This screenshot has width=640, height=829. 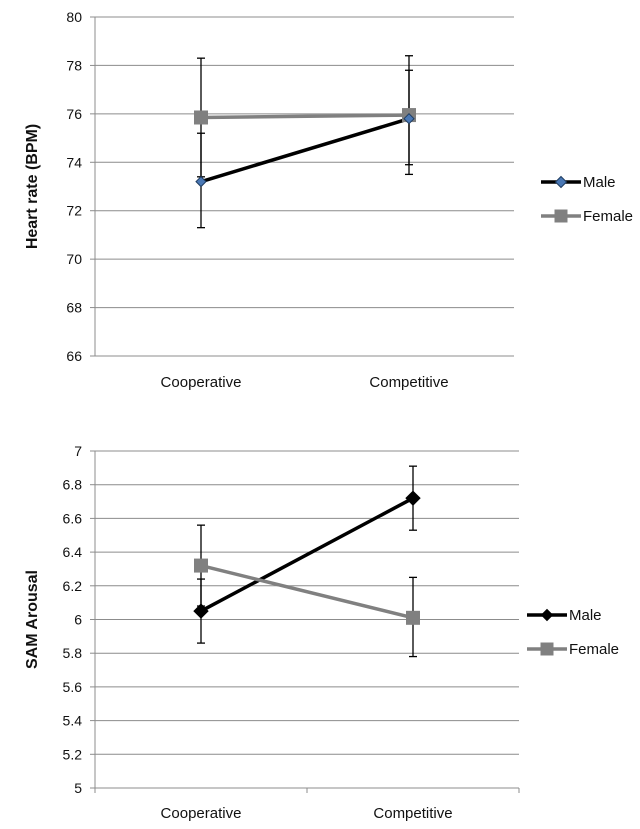 I want to click on y-tick-label: 5.2, so click(x=73, y=754).